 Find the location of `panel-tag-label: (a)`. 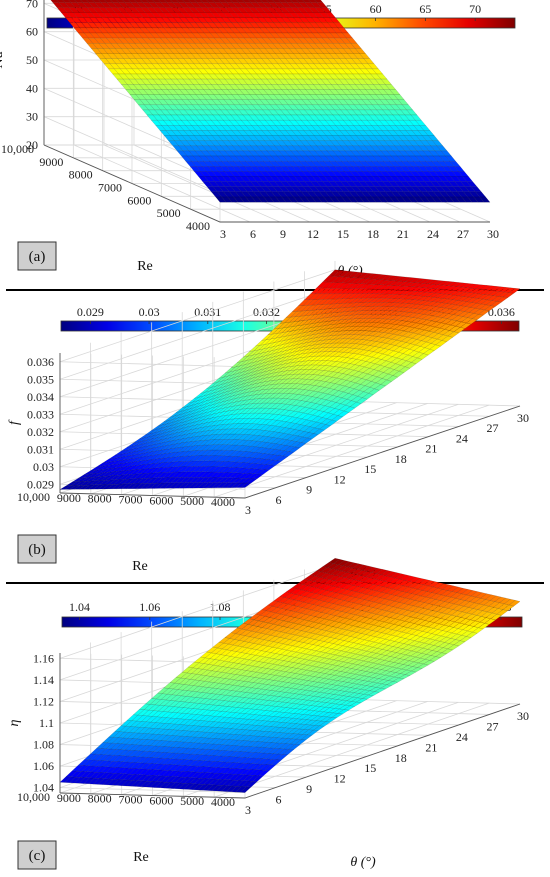

panel-tag-label: (a) is located at coordinates (37, 257).